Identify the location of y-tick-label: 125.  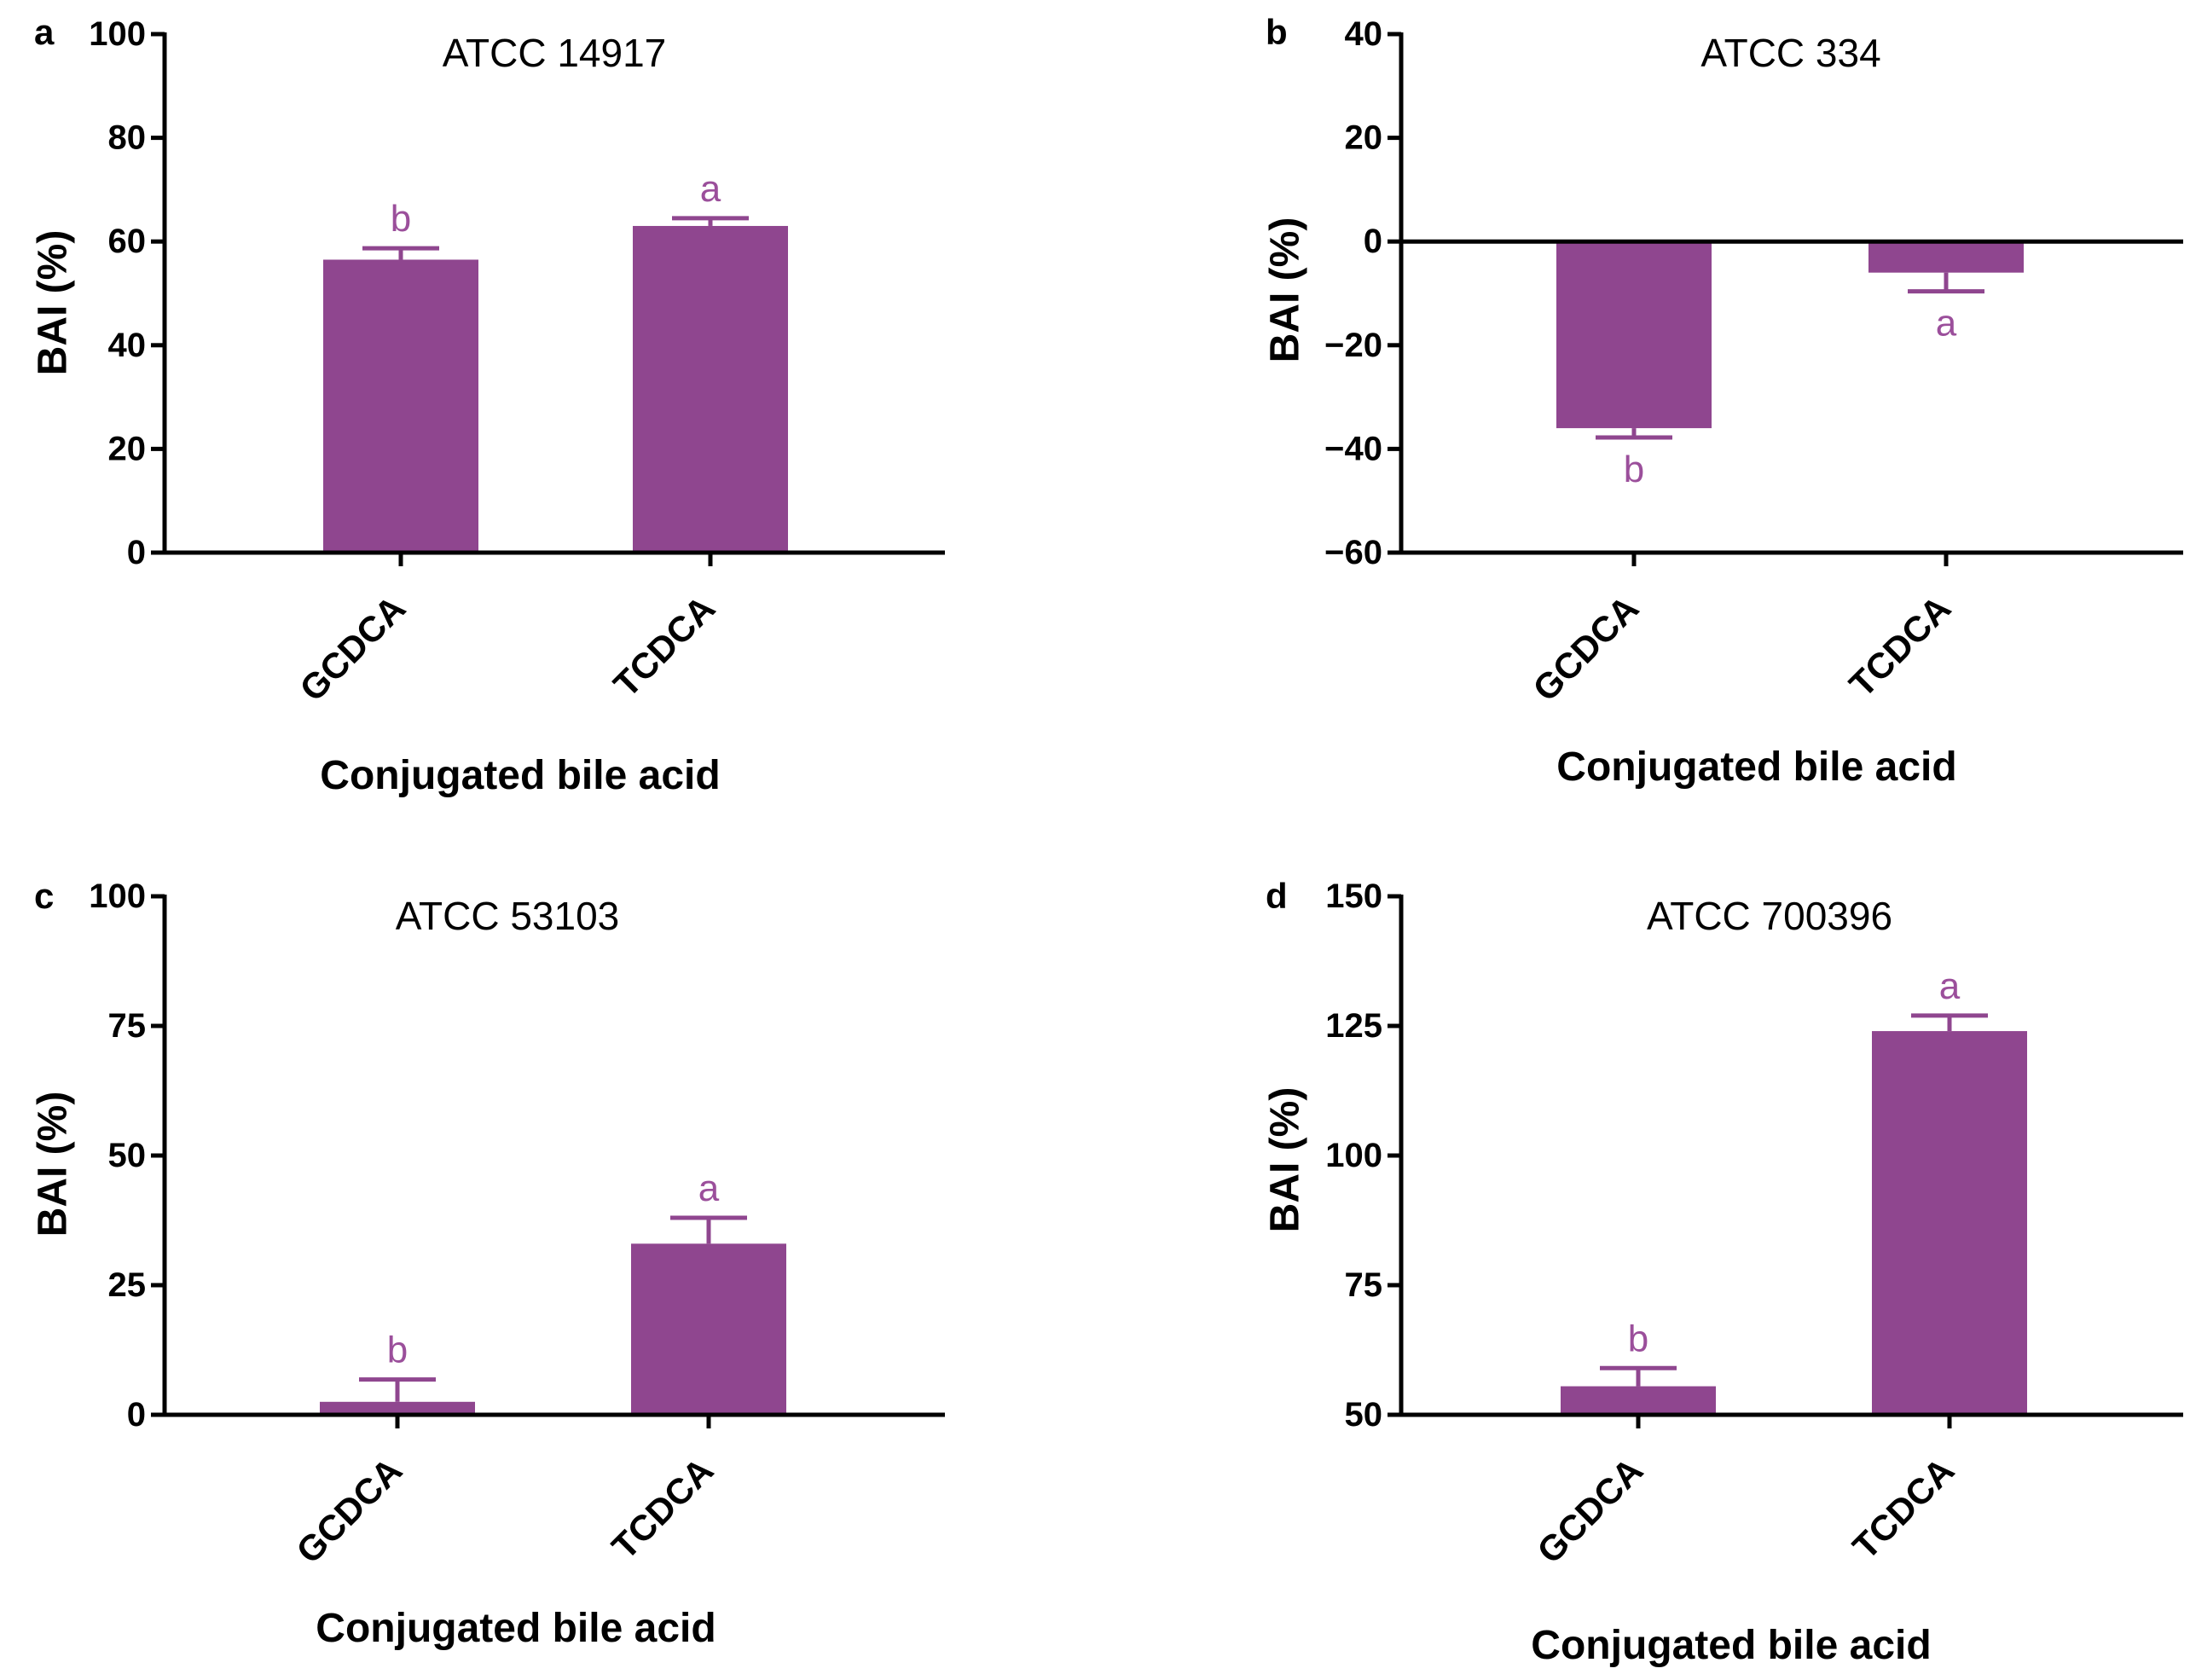
(1353, 1026).